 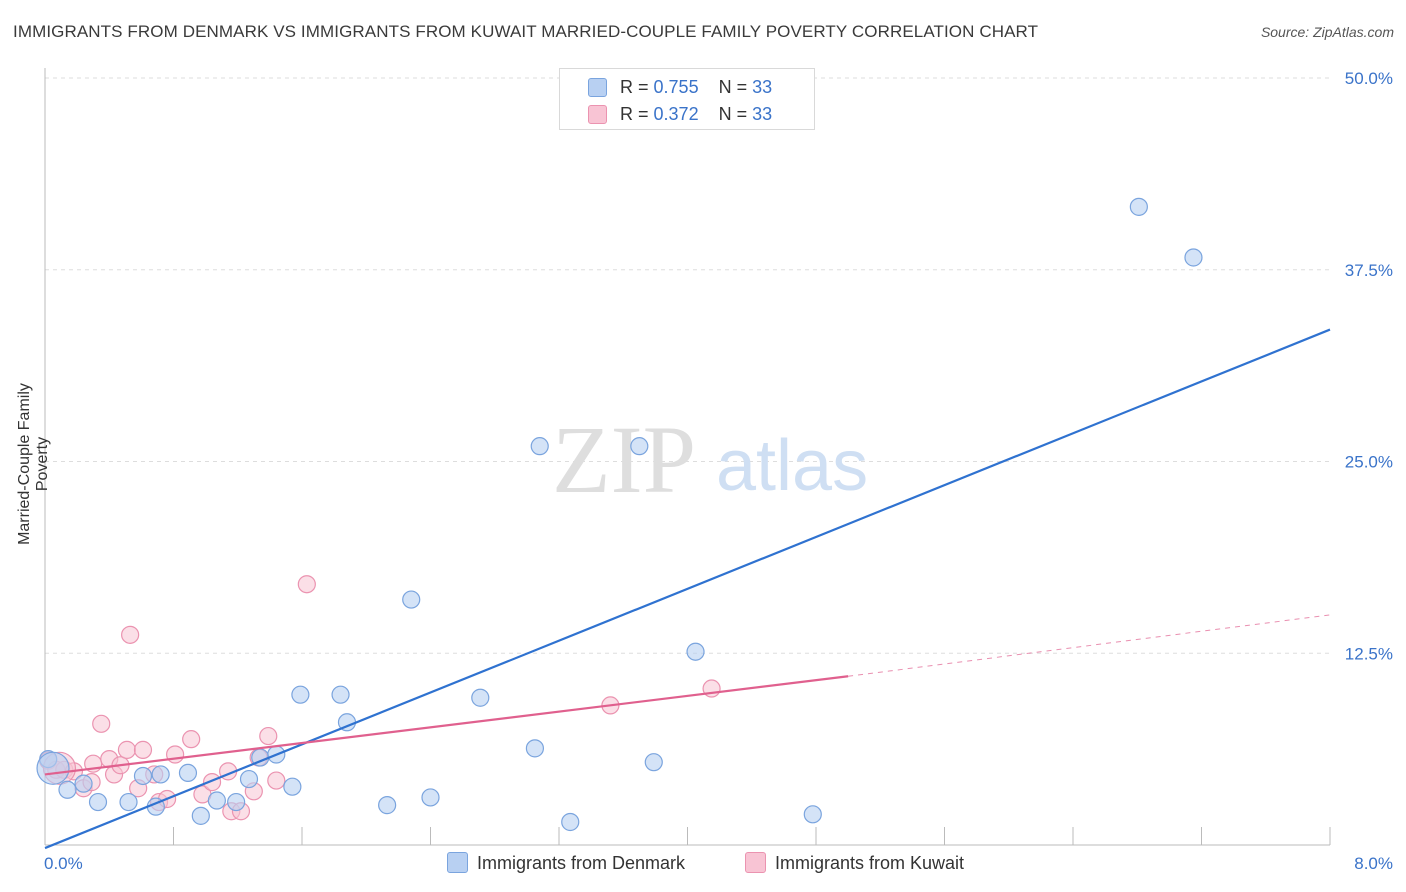 I want to click on legend-text-kuwait: R = 0.372 N = 33, so click(x=696, y=114).